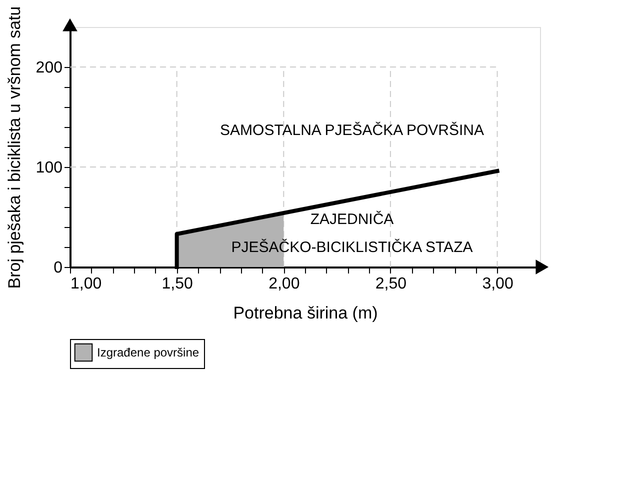 The height and width of the screenshot is (477, 635). I want to click on x-tick-label: 1,00, so click(86, 284).